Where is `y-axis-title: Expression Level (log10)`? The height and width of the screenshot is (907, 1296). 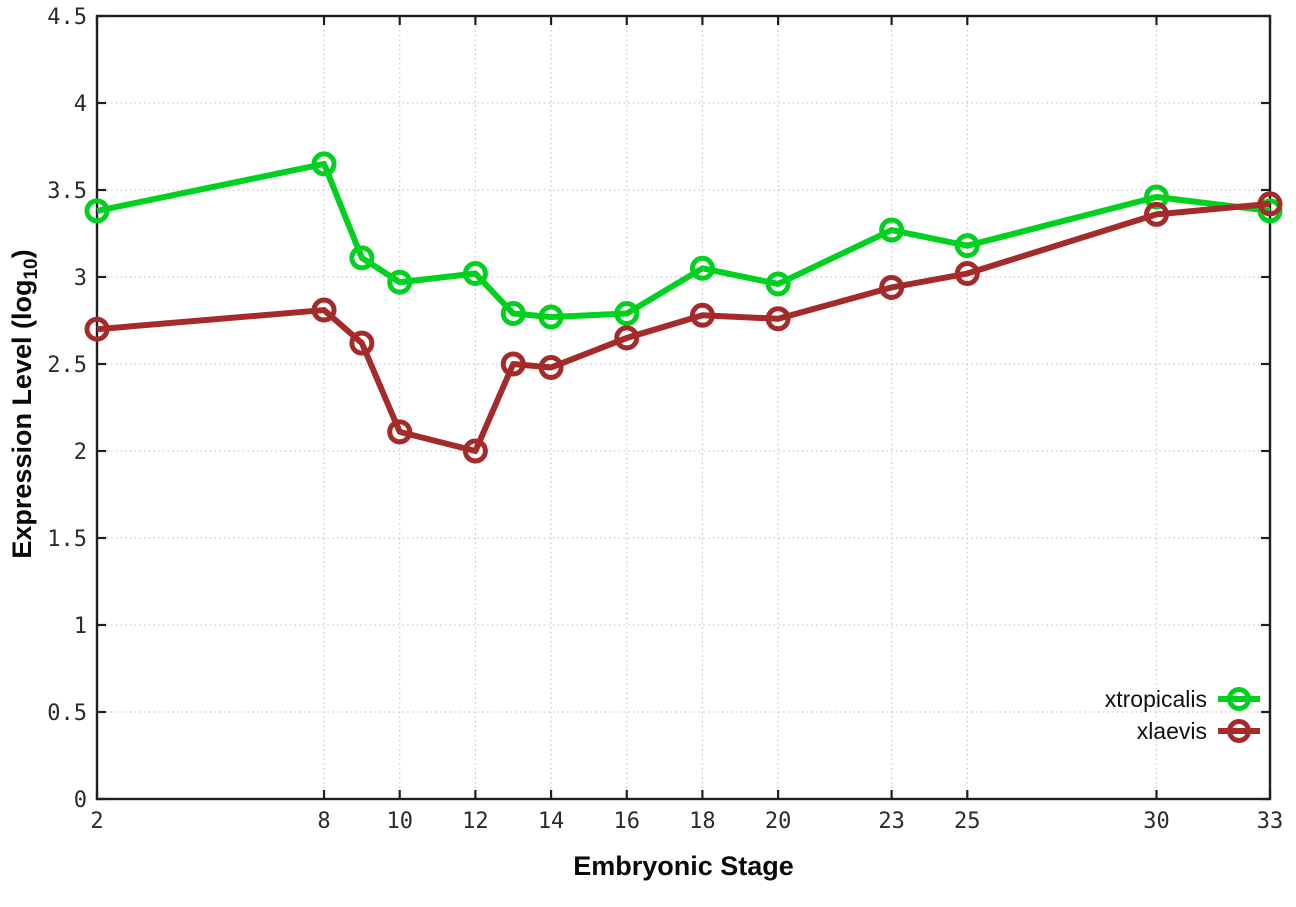 y-axis-title: Expression Level (log10) is located at coordinates (25, 403).